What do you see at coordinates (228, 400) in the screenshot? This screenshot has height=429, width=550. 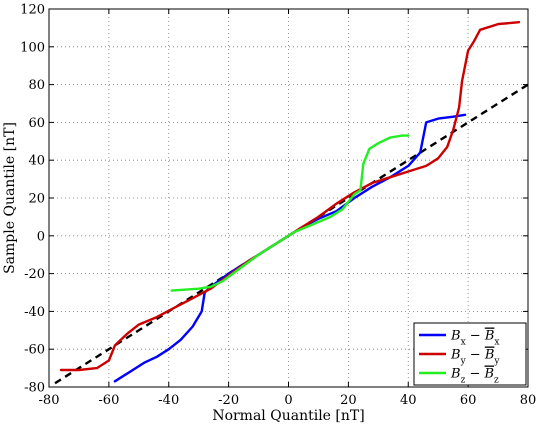 I see `x-tick-label: -20` at bounding box center [228, 400].